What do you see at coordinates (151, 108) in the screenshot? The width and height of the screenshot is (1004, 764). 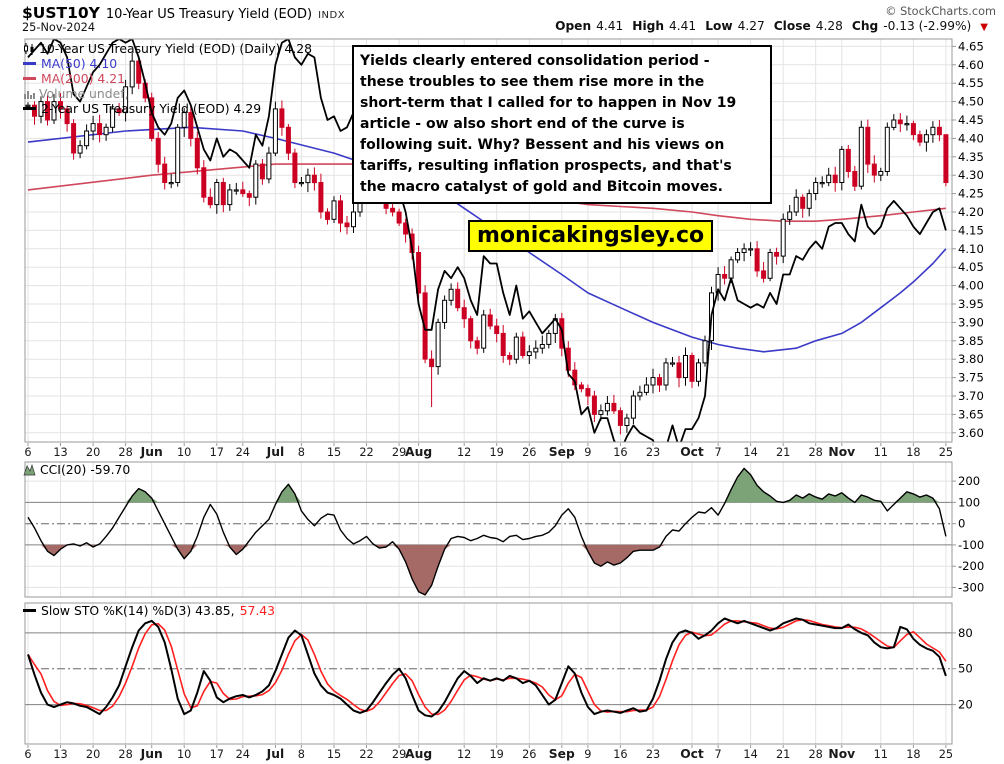 I see `legend-2year-label: 2-Year US Treasury Yield (EOD) 4.29` at bounding box center [151, 108].